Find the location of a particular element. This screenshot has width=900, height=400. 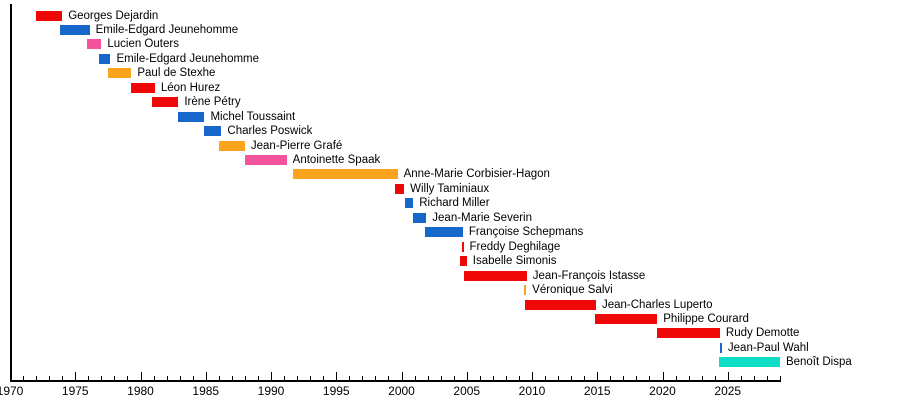

person-name-label: Michel Toussaint is located at coordinates (253, 116).